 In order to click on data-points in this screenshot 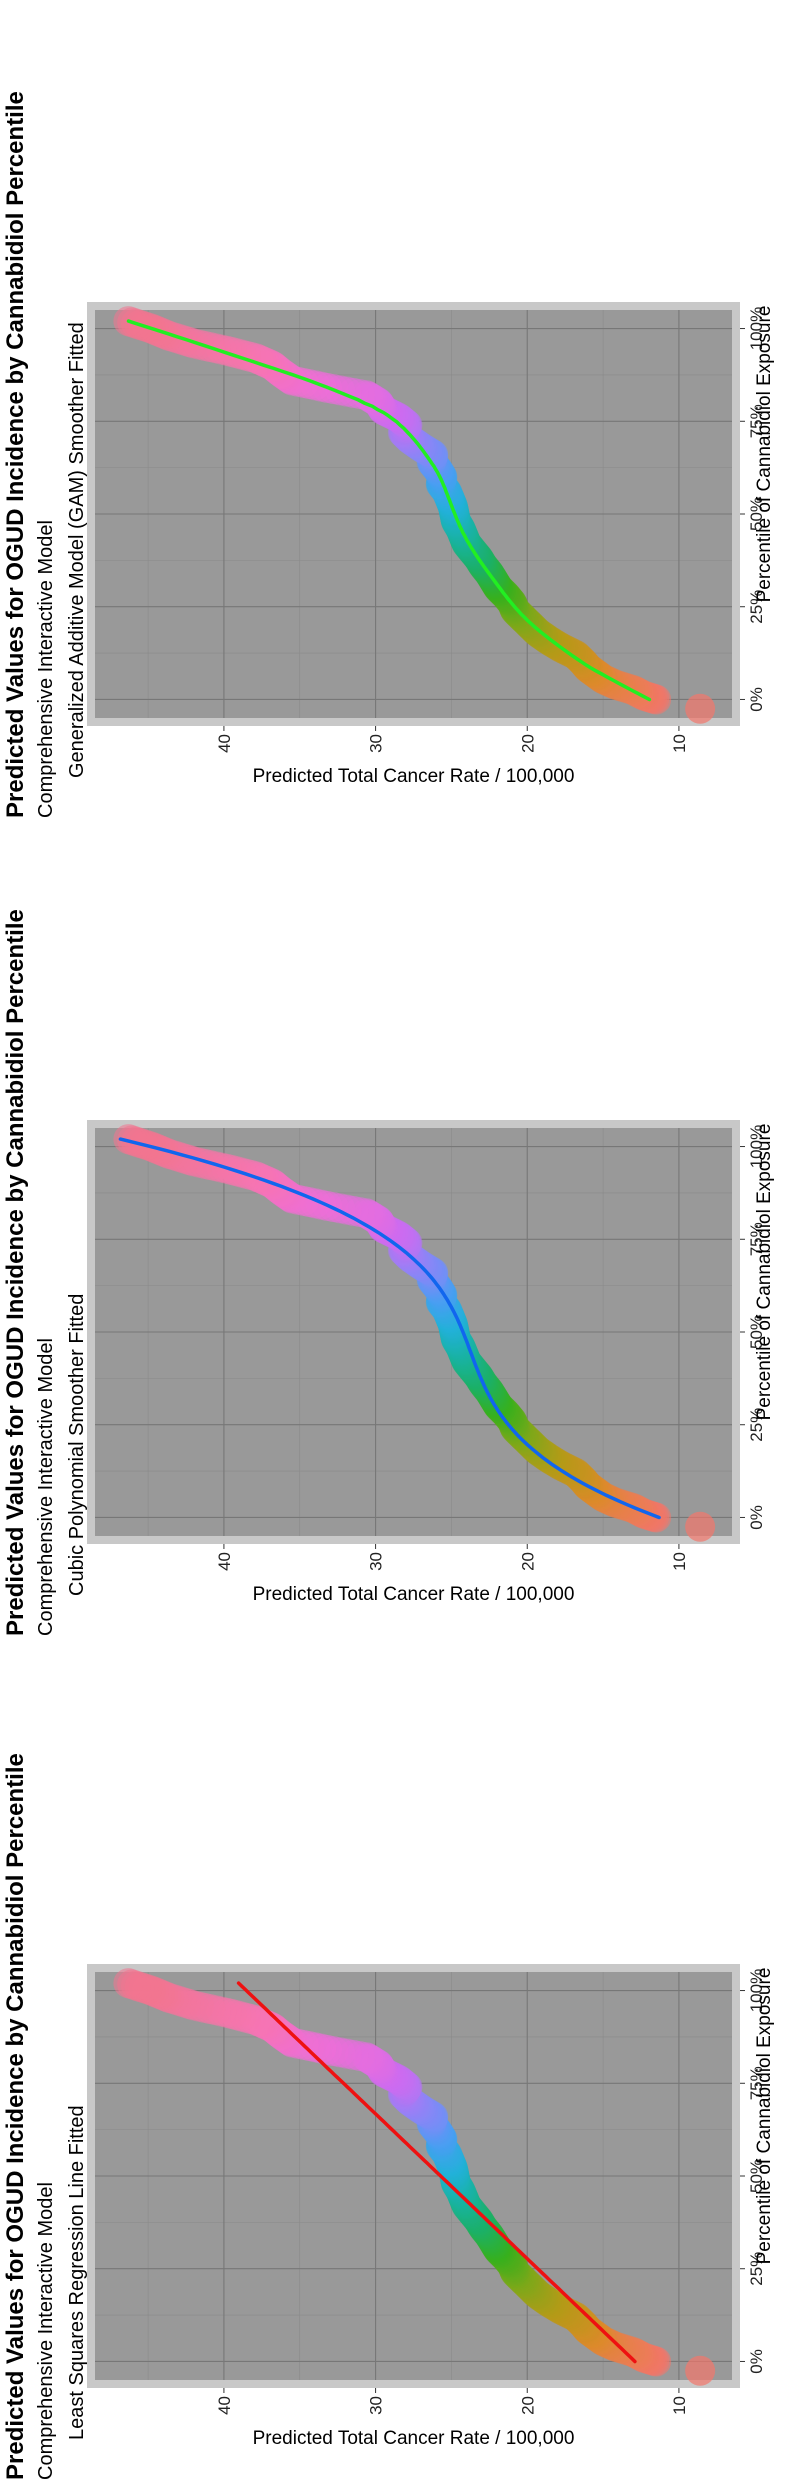, I will do `click(414, 2177)`.